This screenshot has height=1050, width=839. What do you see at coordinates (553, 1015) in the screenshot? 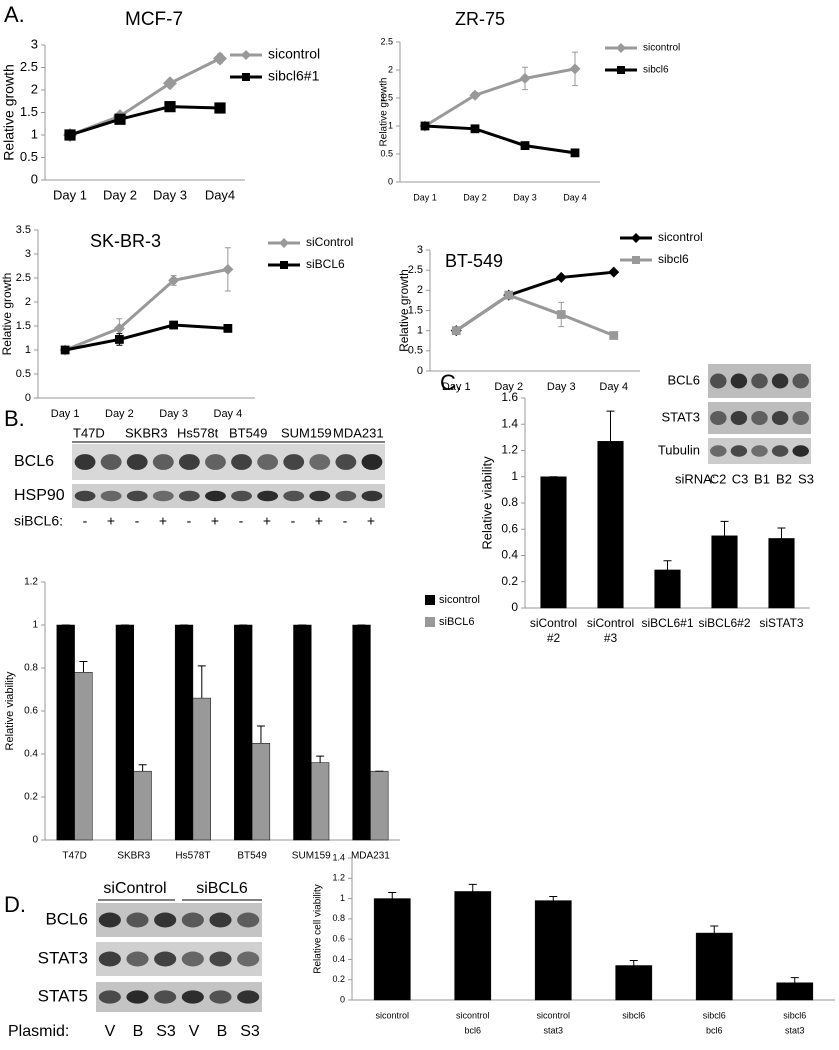
I see `x-tick-label: sicontrol` at bounding box center [553, 1015].